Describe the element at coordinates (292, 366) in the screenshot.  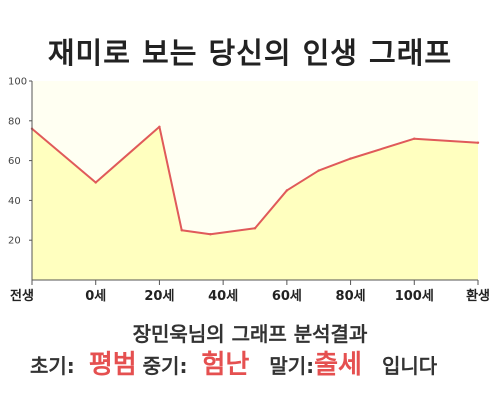
I see `late-label: 말기:` at that location.